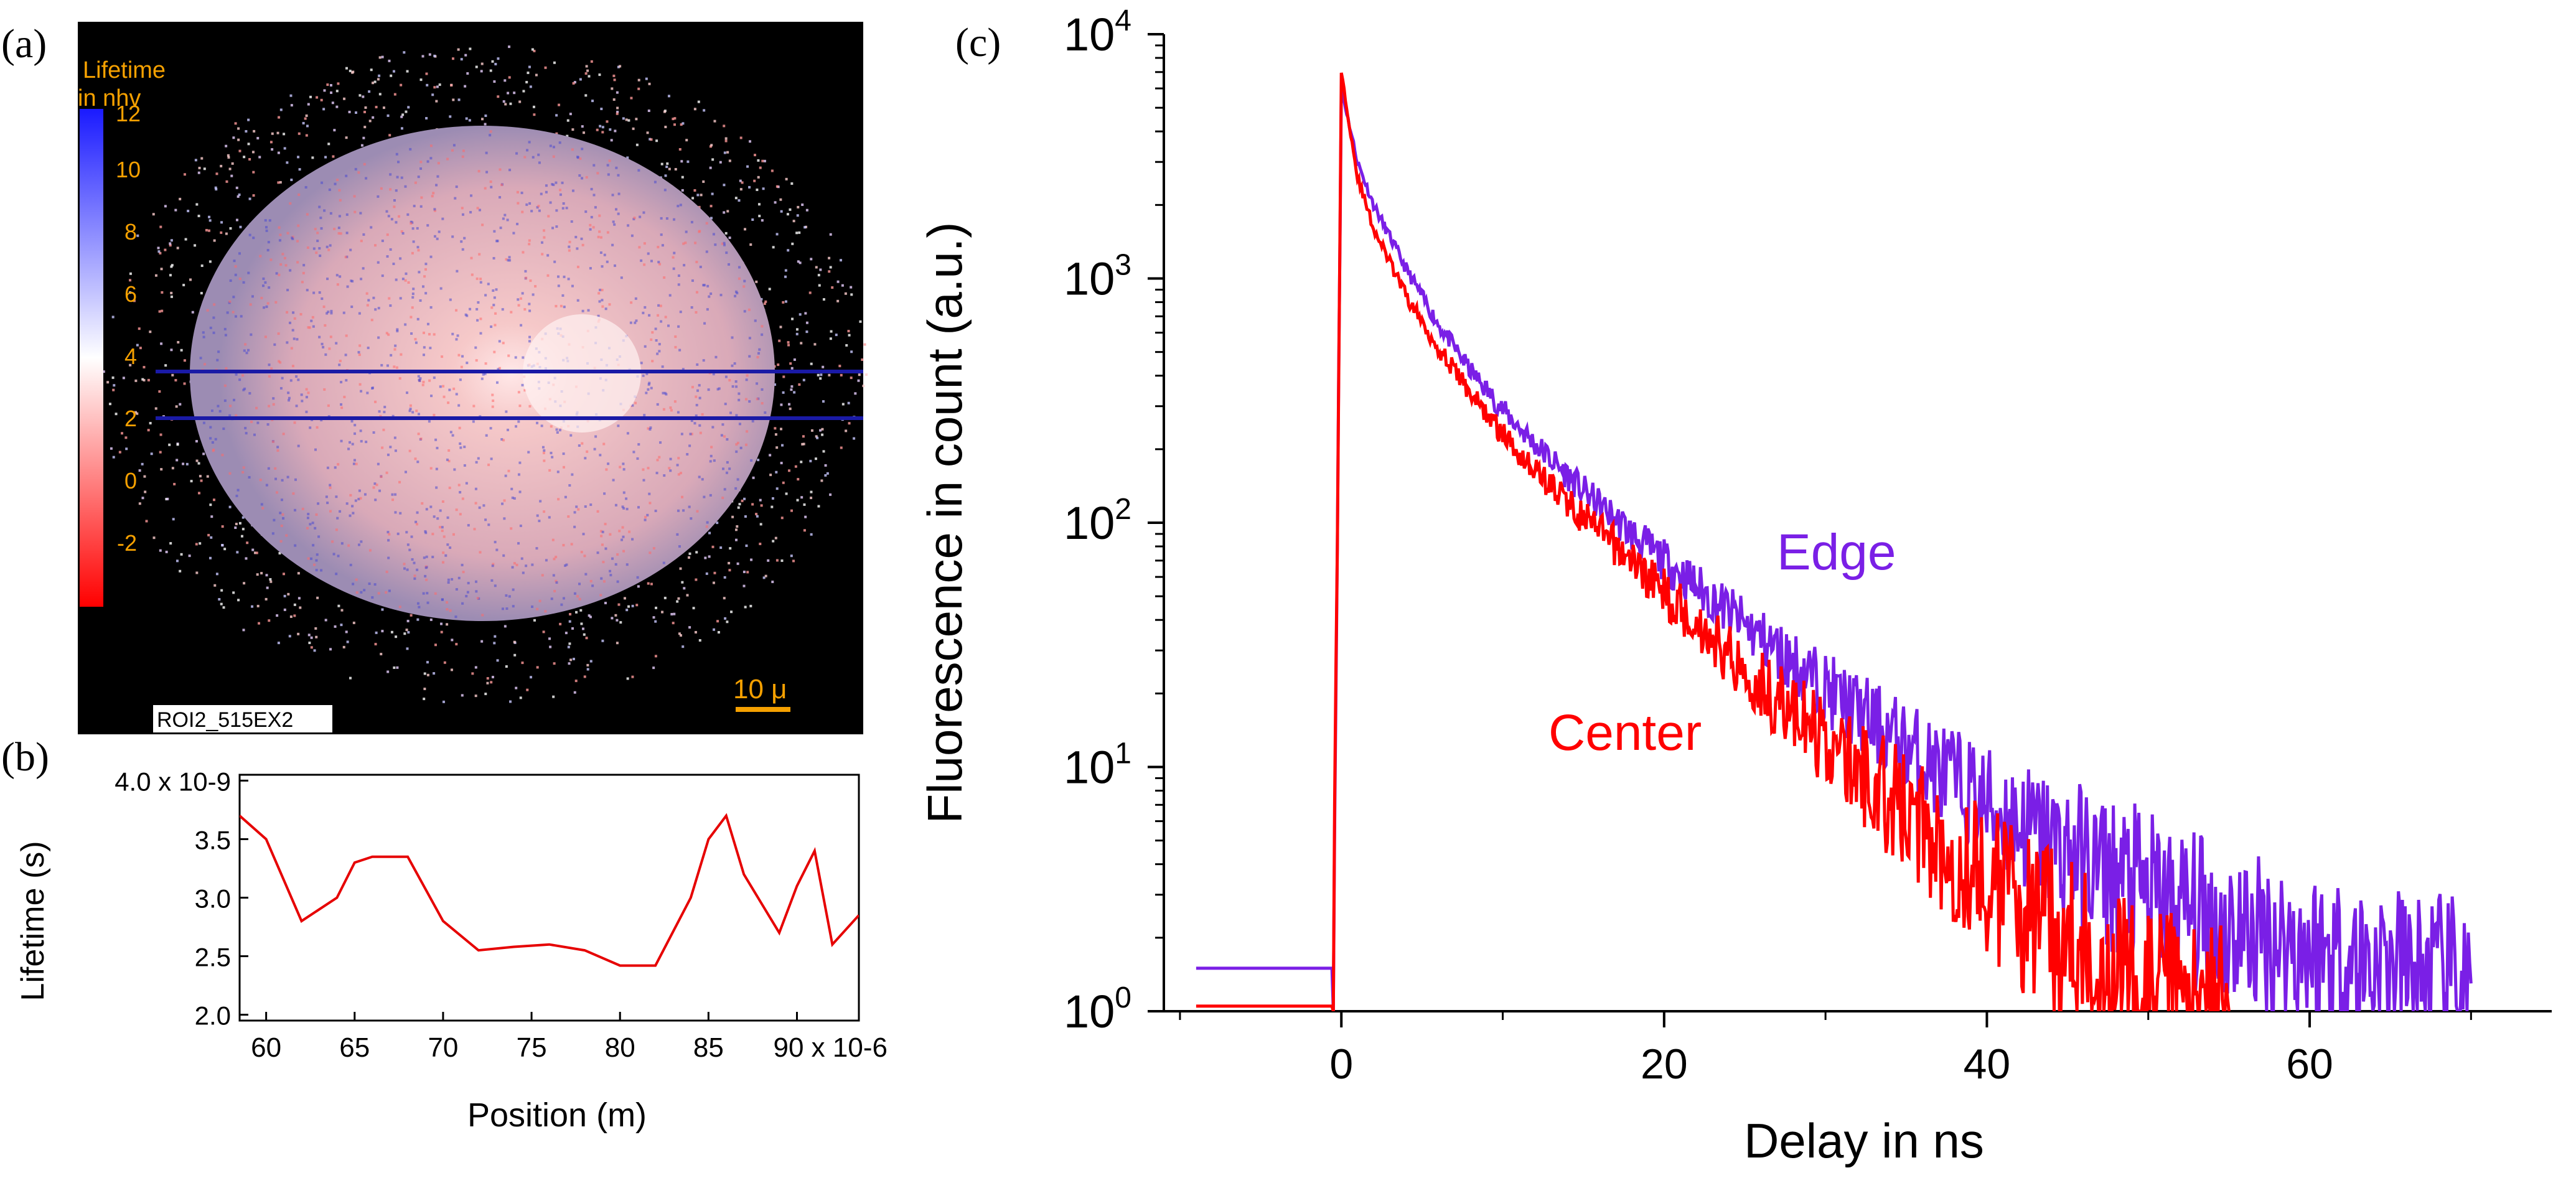 This screenshot has width=2576, height=1183. Describe the element at coordinates (1625, 732) in the screenshot. I see `annotation-center: Center` at that location.